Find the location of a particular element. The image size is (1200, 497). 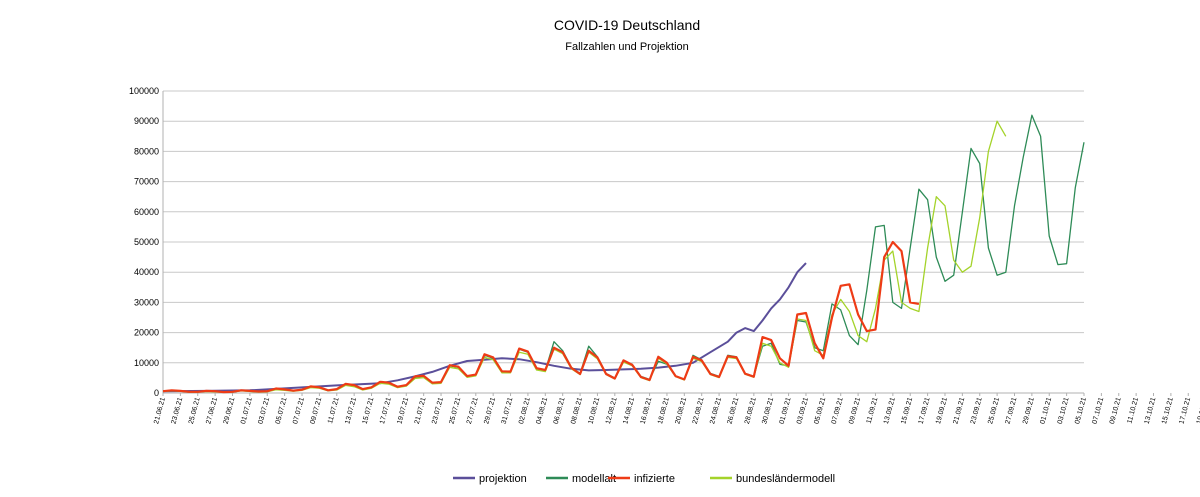

chart-title: COVID-19 Deutschland is located at coordinates (627, 25).